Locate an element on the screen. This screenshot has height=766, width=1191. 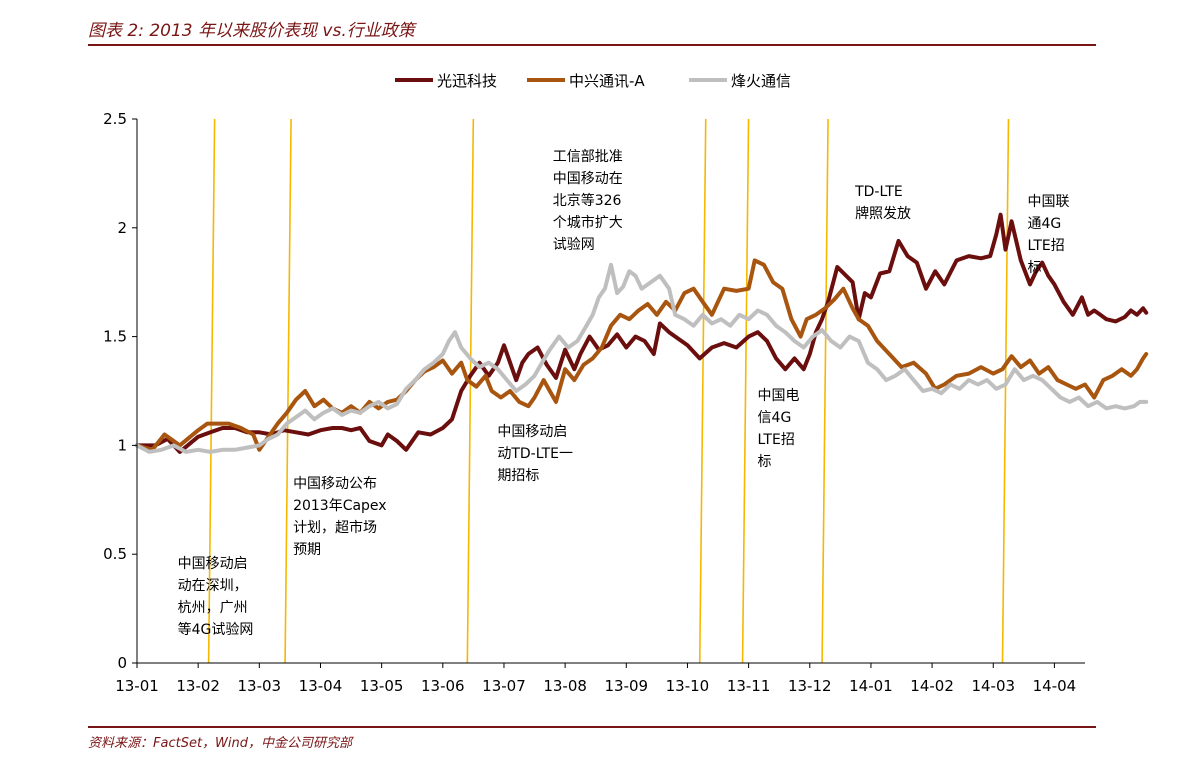
x-tick-label: 13-09 is located at coordinates (626, 686).